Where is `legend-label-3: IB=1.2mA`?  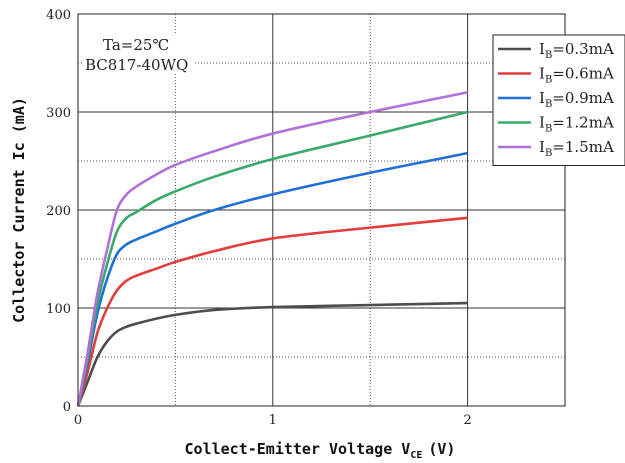 legend-label-3: IB=1.2mA is located at coordinates (576, 124).